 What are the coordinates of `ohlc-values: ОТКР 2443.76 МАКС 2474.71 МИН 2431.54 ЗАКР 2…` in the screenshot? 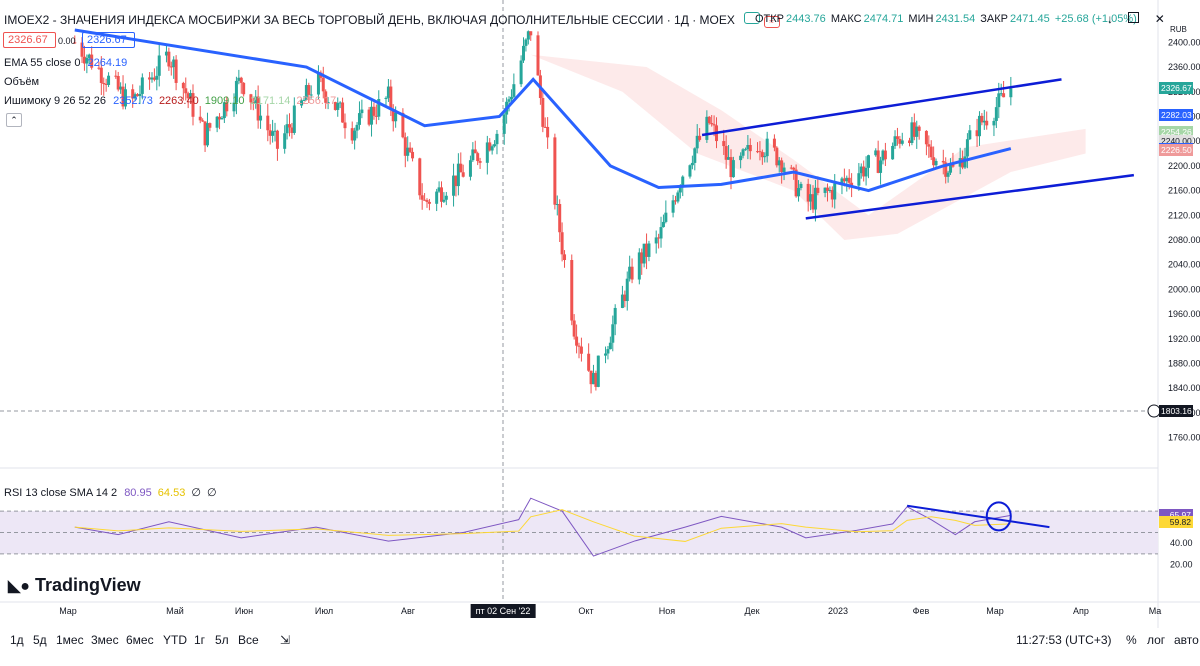 It's located at (946, 19).